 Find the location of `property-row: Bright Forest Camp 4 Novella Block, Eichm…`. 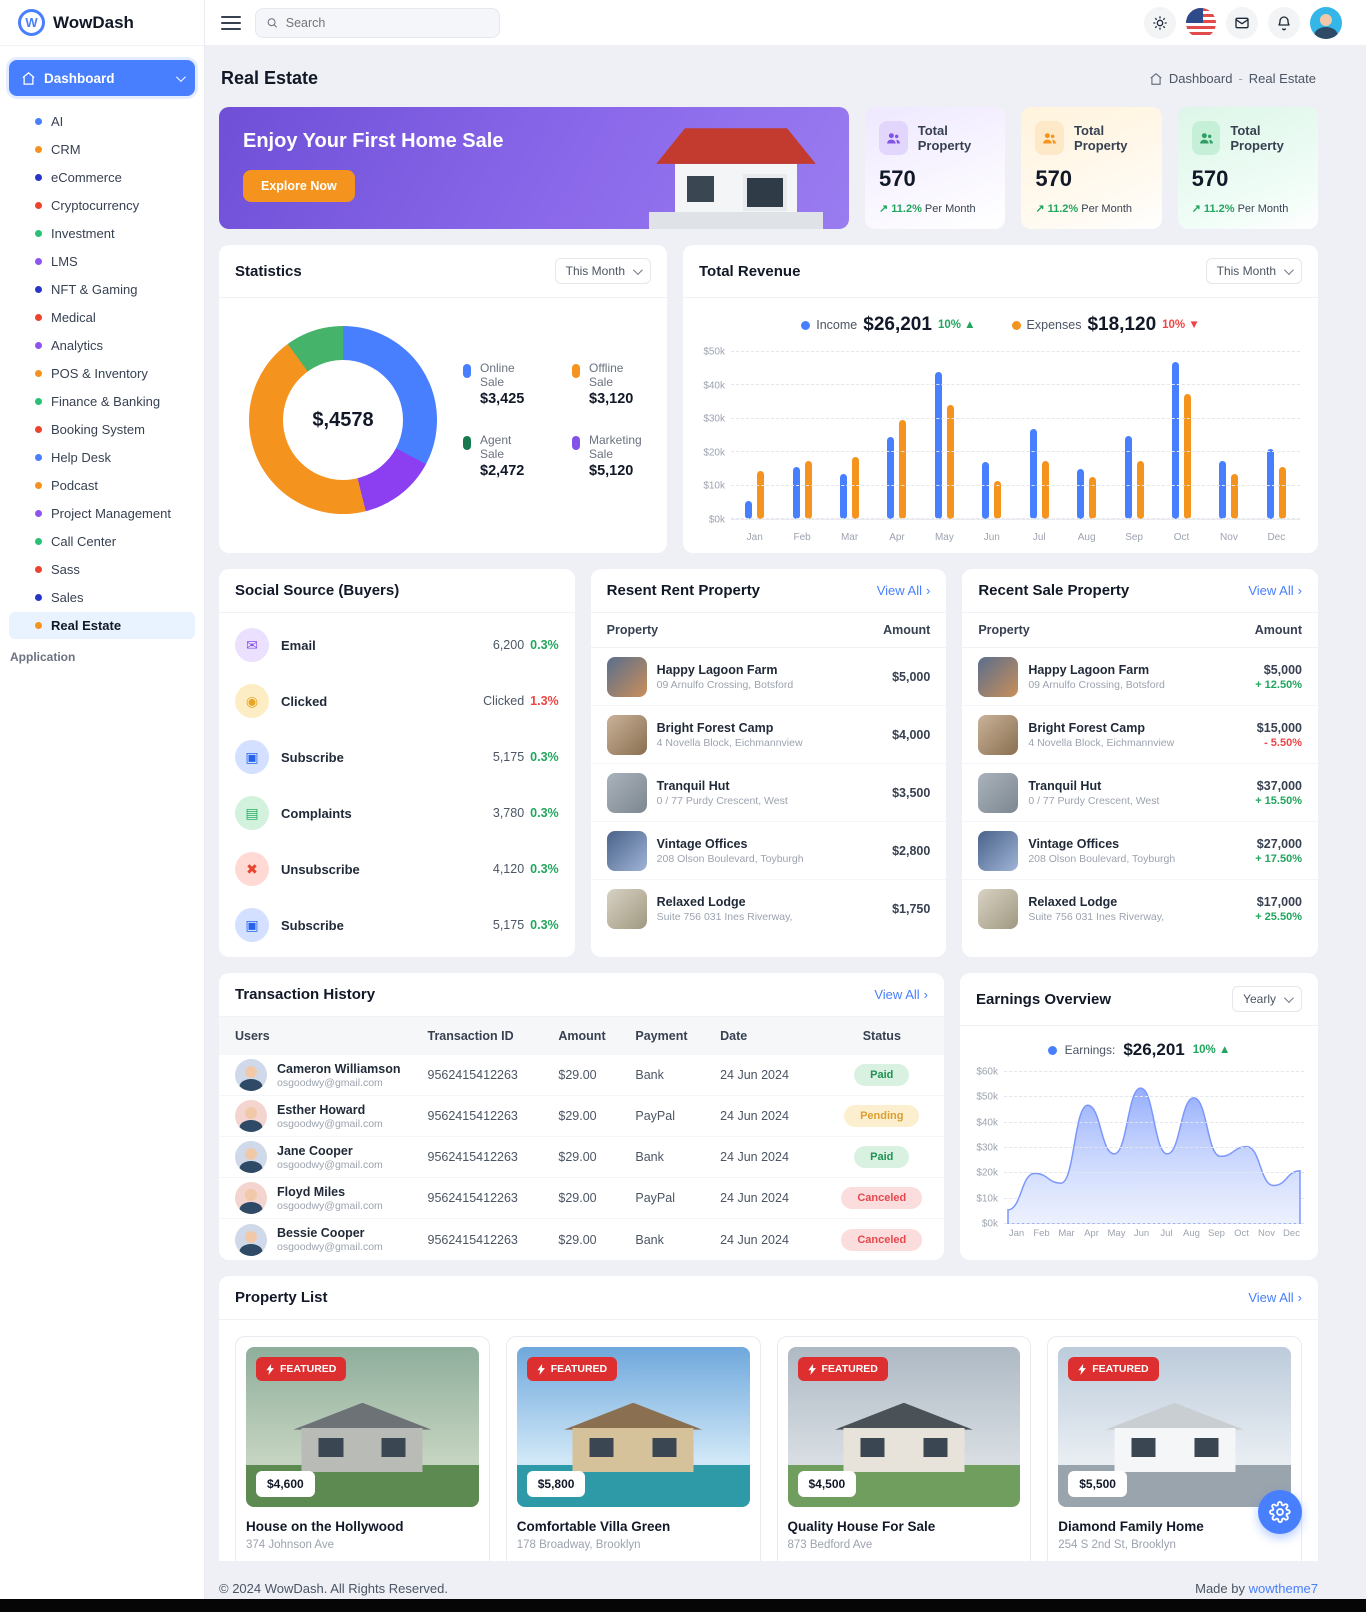

property-row: Bright Forest Camp 4 Novella Block, Eichm… is located at coordinates (768, 735).